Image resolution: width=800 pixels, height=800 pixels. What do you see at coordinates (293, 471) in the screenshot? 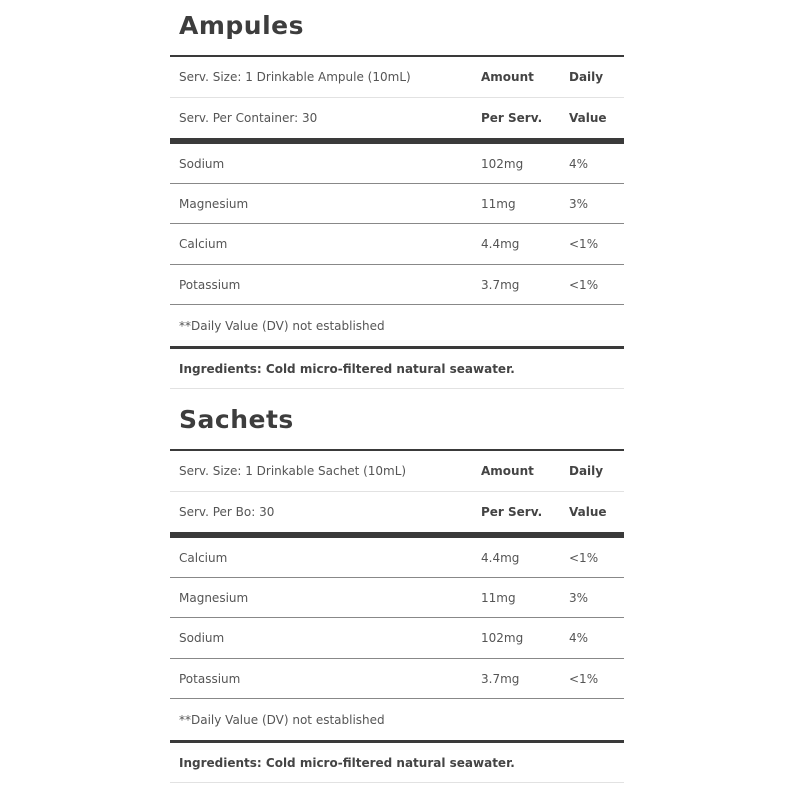
I see `serving-size: Serv. Size: 1 Drinkable Sachet (10mL)` at bounding box center [293, 471].